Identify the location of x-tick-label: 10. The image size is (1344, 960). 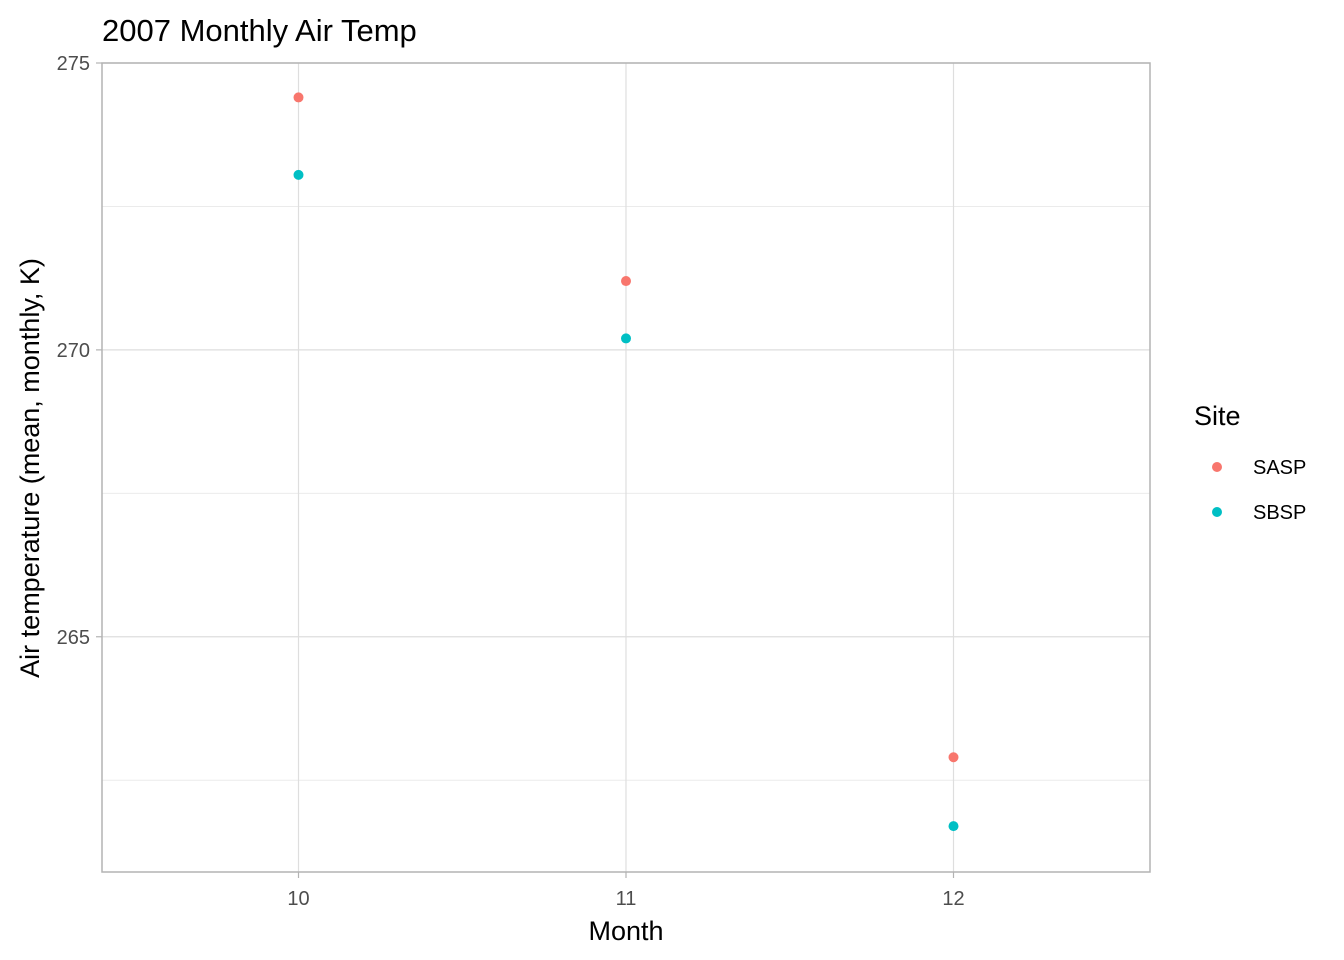
(298, 899).